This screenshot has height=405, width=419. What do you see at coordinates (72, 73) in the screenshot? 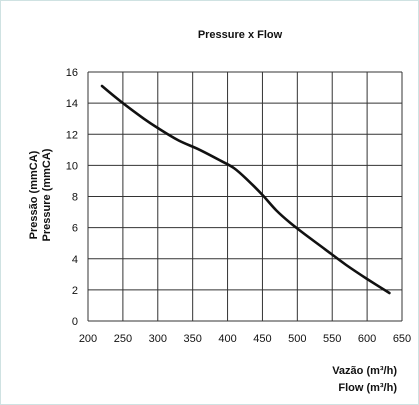
I see `y-tick-label-8: 16` at bounding box center [72, 73].